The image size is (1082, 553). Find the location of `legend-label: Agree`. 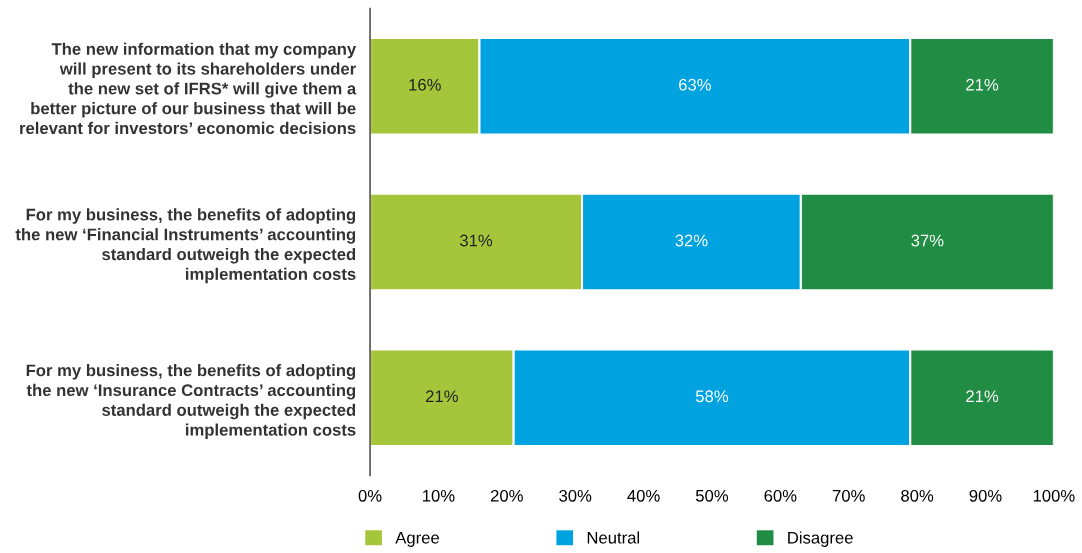

legend-label: Agree is located at coordinates (417, 539).